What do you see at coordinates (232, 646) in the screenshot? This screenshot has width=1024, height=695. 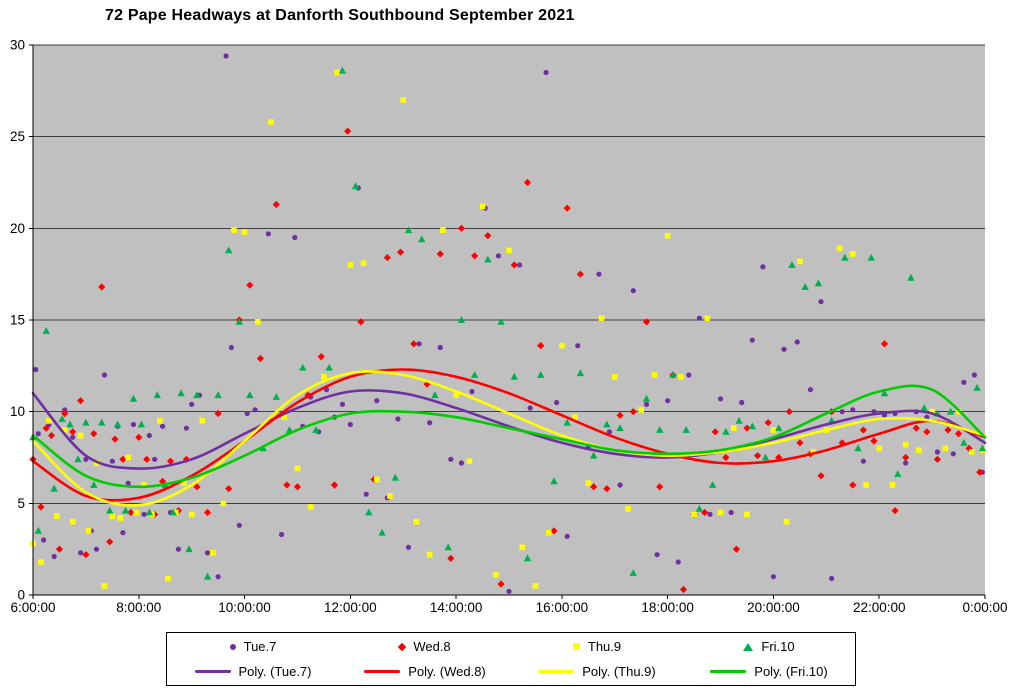 I see `tue7-circle-marker-icon` at bounding box center [232, 646].